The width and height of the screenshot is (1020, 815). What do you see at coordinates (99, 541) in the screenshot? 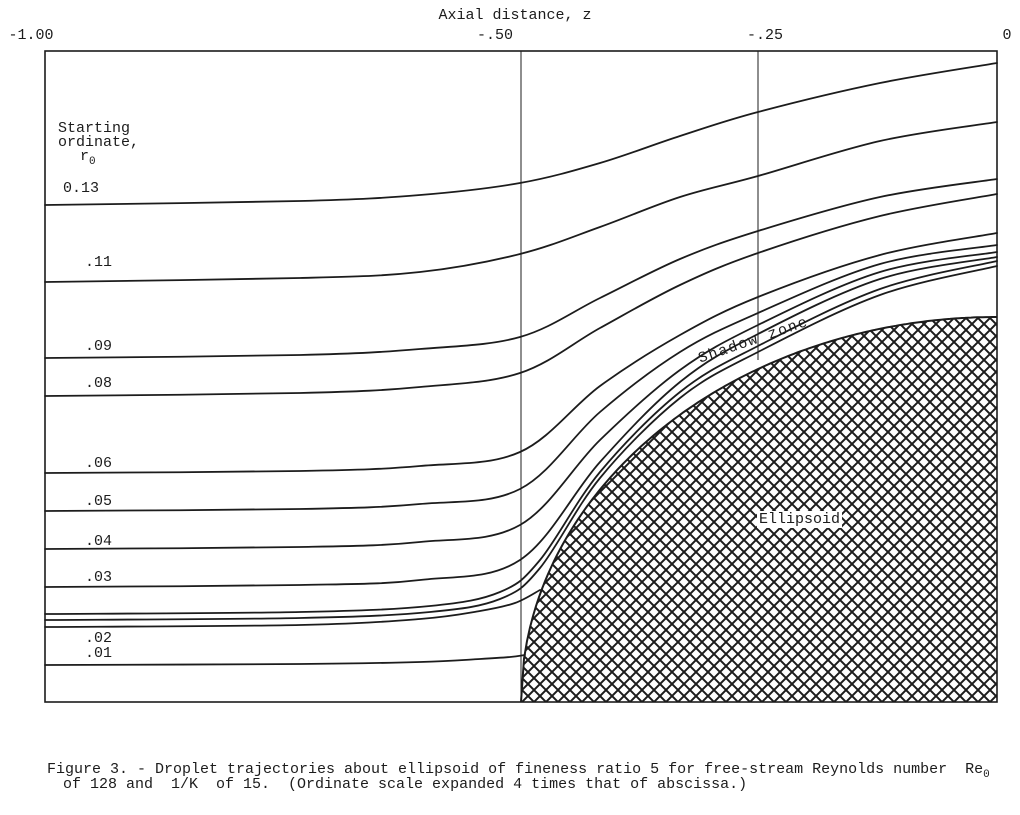
I see `trajectory-label-004: .04` at bounding box center [99, 541].